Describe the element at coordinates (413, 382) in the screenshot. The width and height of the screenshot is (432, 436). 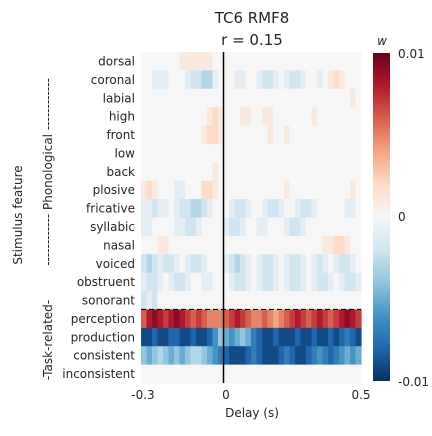
I see `colorbar-tick-min: -0.01` at that location.